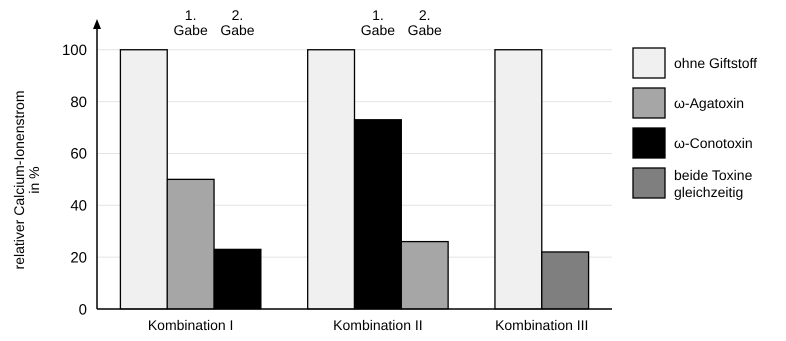 This screenshot has width=786, height=341. What do you see at coordinates (82, 309) in the screenshot?
I see `y-tick-label: 0` at bounding box center [82, 309].